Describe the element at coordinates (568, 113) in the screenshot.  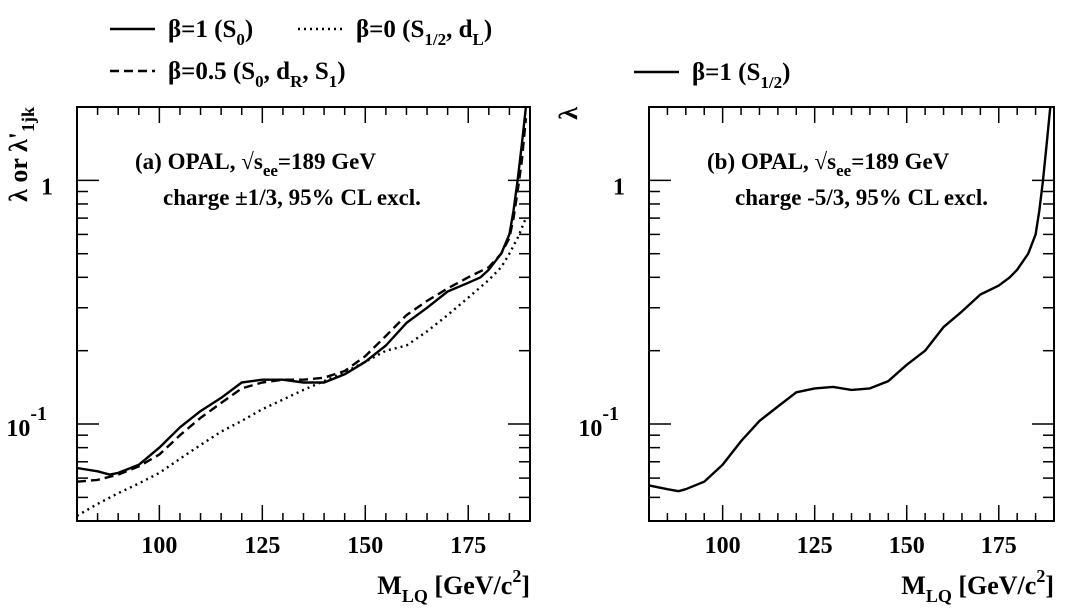
I see `y-axis-label: λ` at that location.